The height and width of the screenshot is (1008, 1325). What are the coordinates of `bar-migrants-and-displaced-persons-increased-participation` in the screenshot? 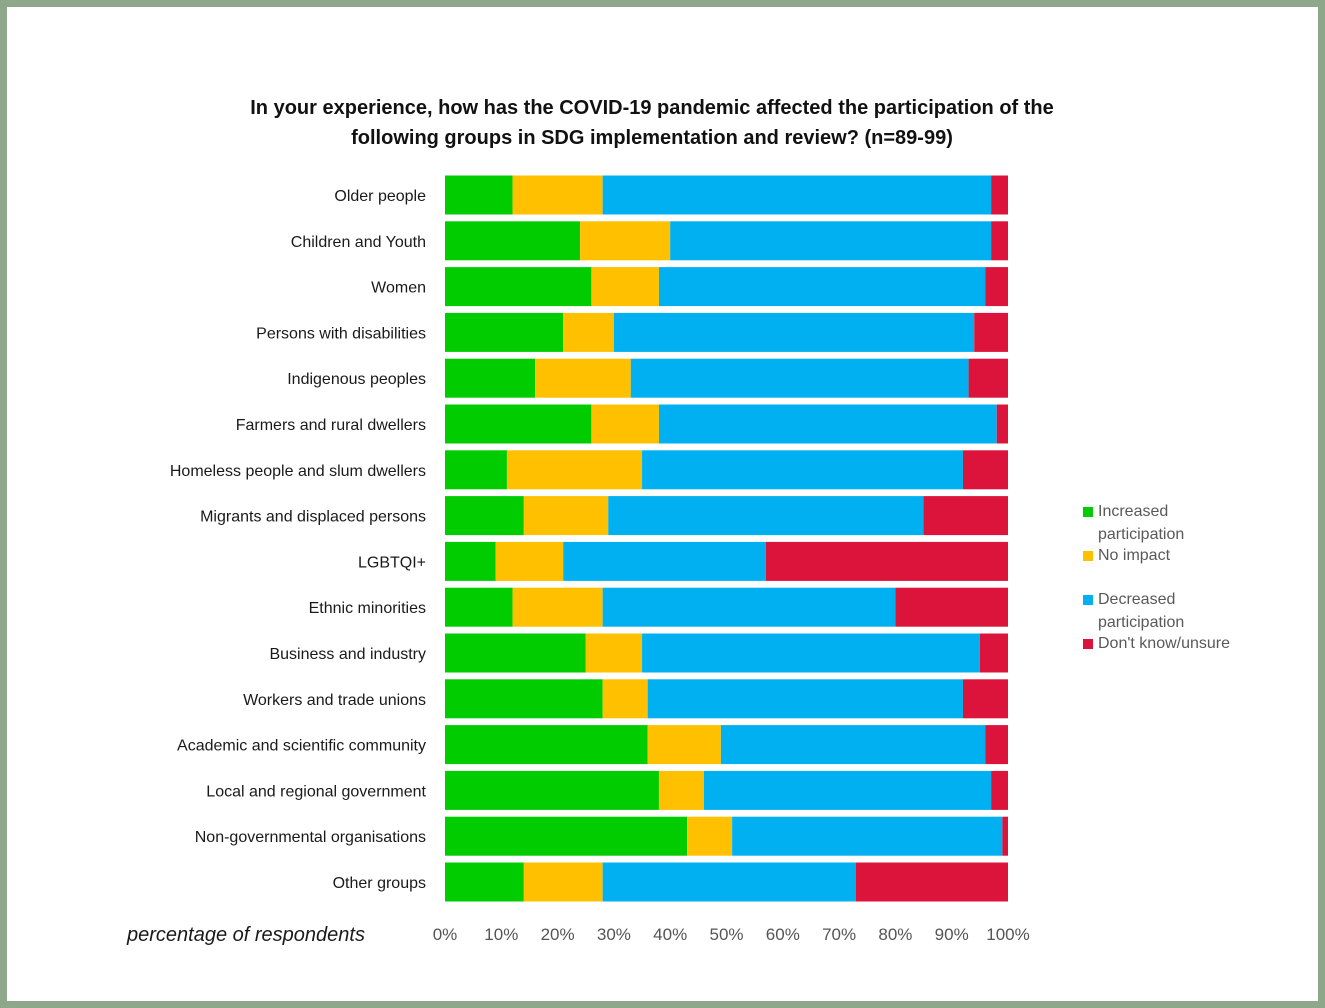 It's located at (484, 516).